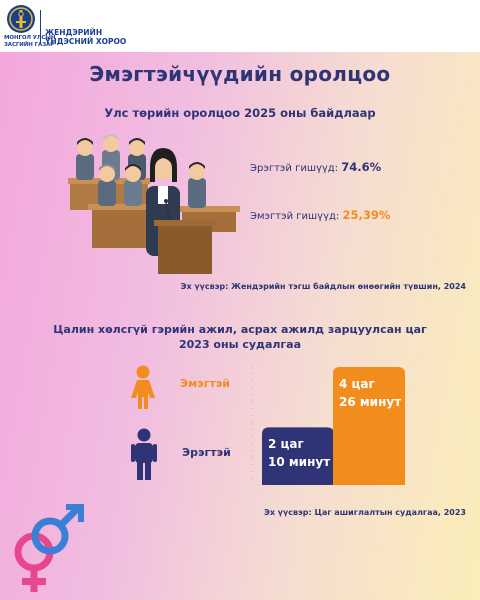  What do you see at coordinates (370, 393) in the screenshot?
I see `bar-label-female: 4 цаг 26 минут` at bounding box center [370, 393].